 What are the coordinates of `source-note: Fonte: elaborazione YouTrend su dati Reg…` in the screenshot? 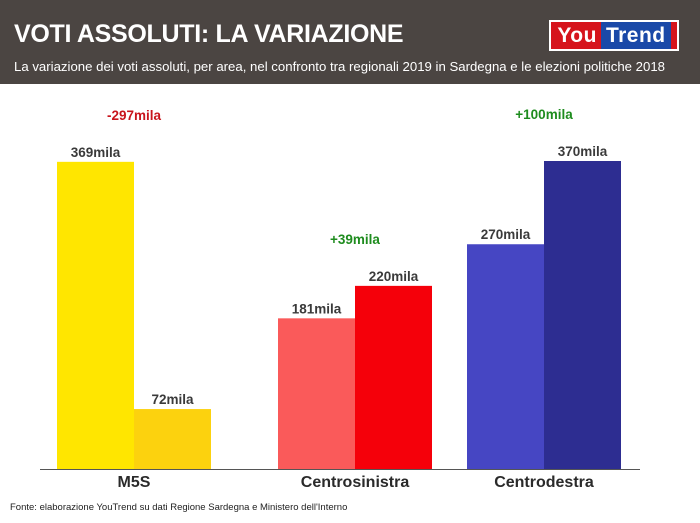 It's located at (179, 507).